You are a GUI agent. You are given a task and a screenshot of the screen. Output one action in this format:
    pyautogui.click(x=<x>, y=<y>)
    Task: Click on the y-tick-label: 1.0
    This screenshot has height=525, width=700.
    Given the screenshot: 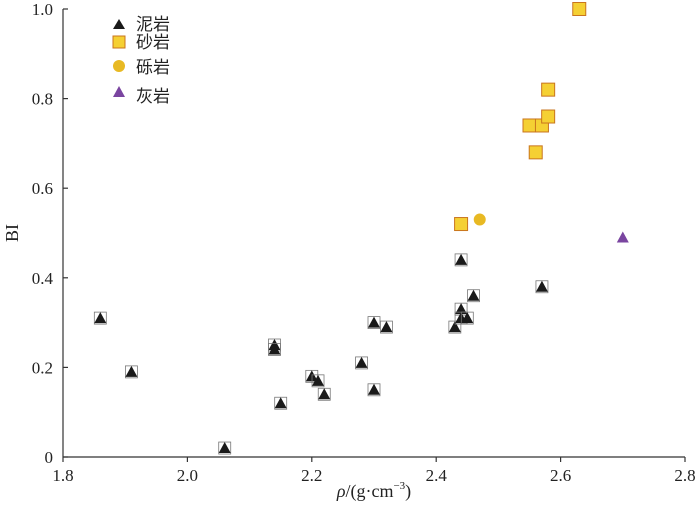 What is the action you would take?
    pyautogui.click(x=42, y=9)
    